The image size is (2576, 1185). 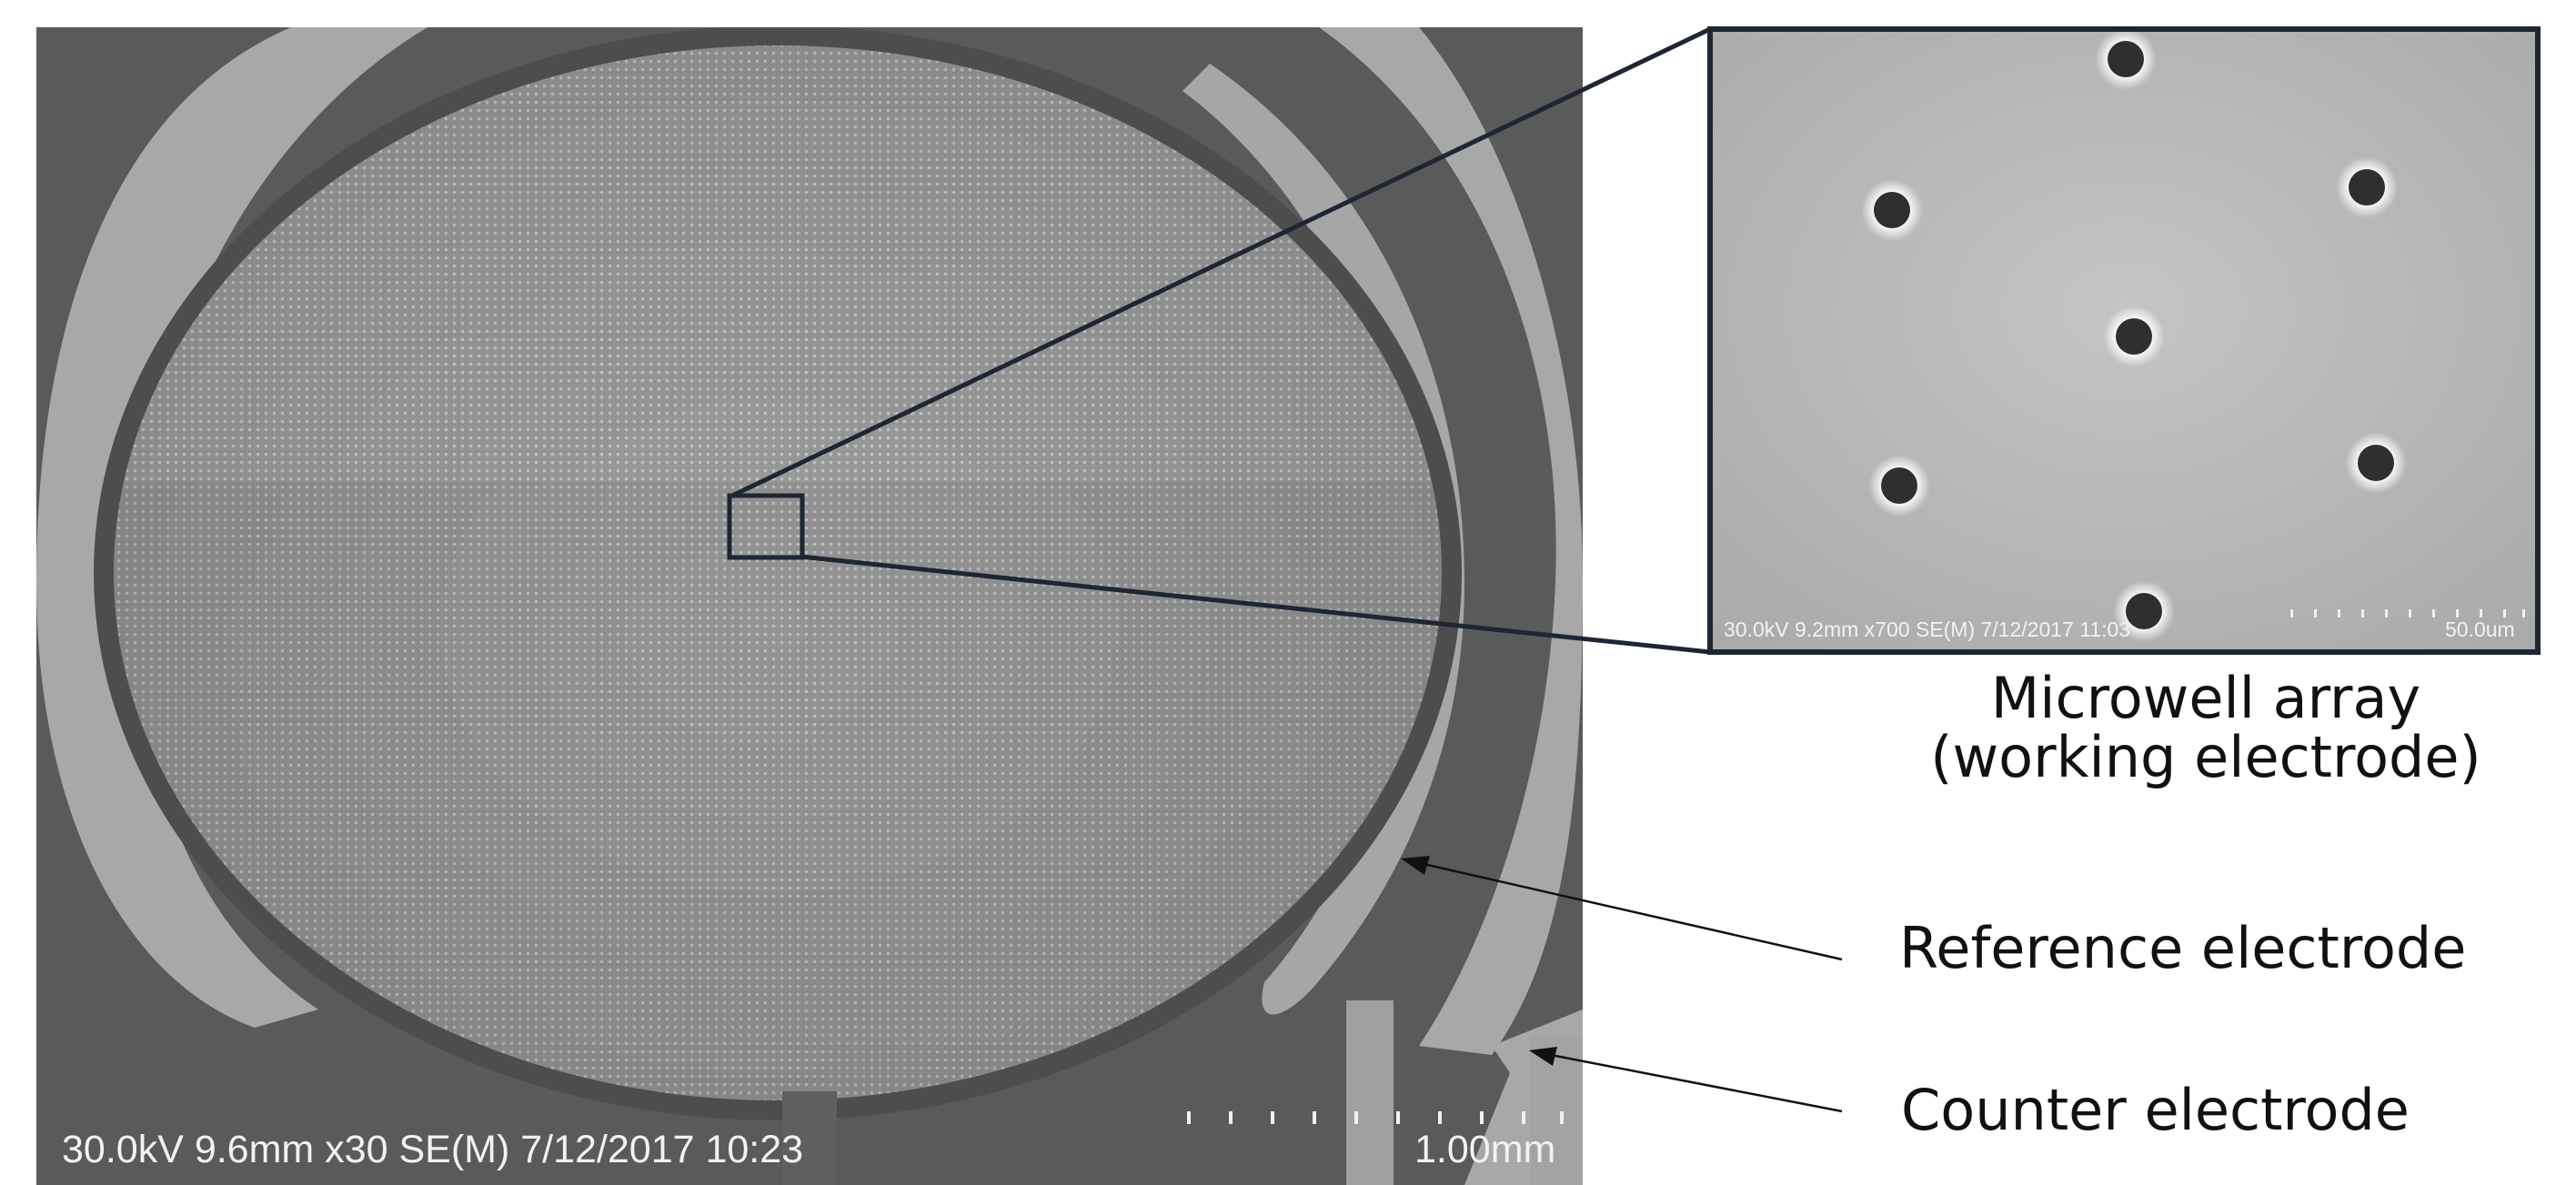 What do you see at coordinates (2205, 698) in the screenshot?
I see `microwell-label-line1: Microwell array` at bounding box center [2205, 698].